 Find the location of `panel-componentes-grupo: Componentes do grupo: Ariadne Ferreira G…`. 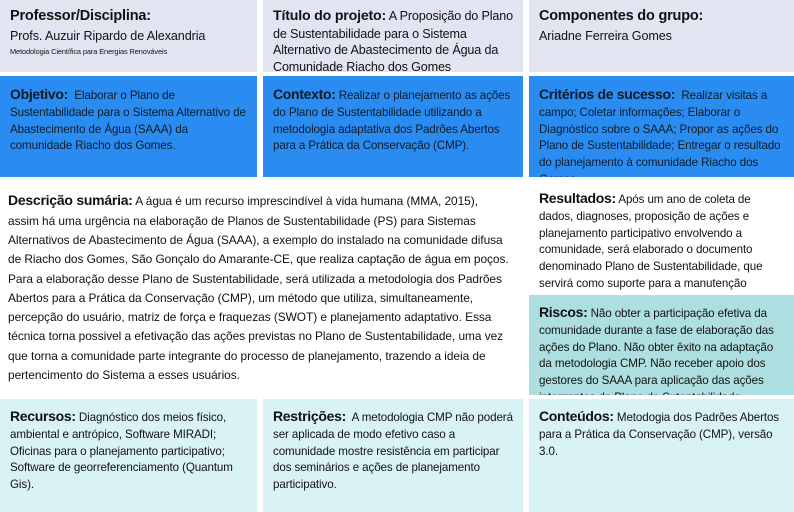

panel-componentes-grupo: Componentes do grupo: Ariadne Ferreira G… is located at coordinates (661, 36).